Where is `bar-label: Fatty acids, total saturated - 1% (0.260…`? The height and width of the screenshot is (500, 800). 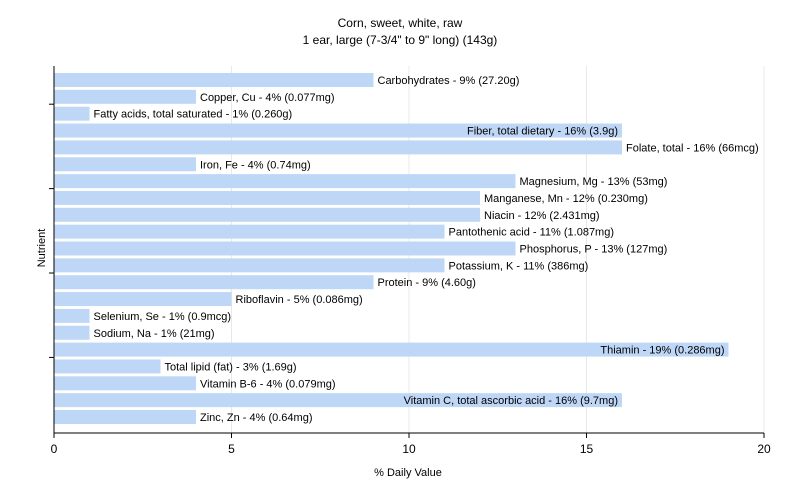 bar-label: Fatty acids, total saturated - 1% (0.260… is located at coordinates (193, 115).